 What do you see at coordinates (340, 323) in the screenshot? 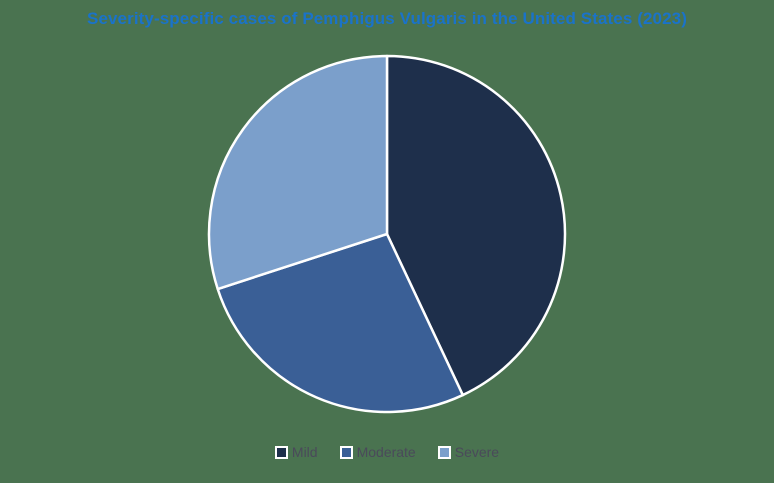
I see `pie-slice-moderate` at bounding box center [340, 323].